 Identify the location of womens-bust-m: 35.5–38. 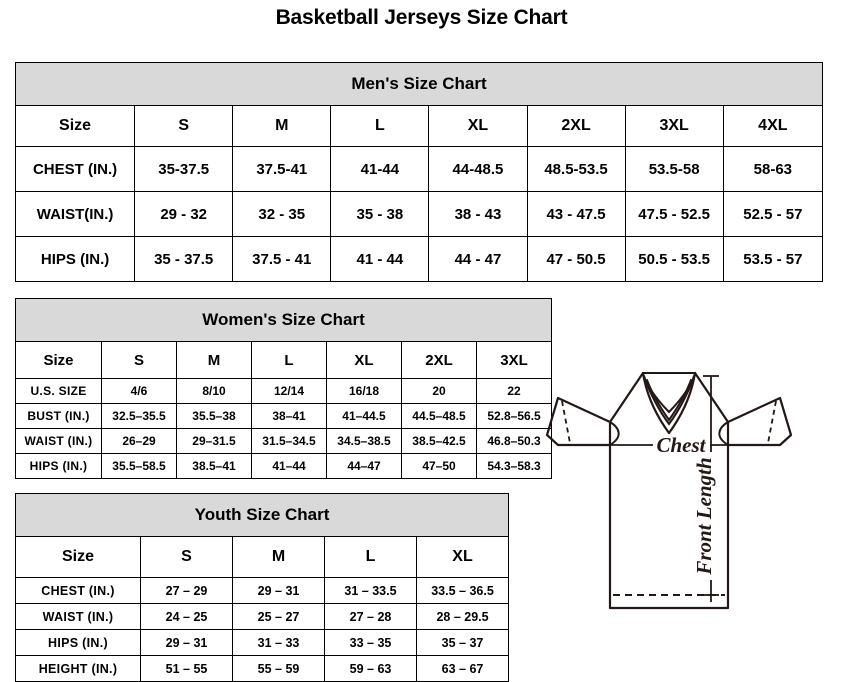
(214, 416).